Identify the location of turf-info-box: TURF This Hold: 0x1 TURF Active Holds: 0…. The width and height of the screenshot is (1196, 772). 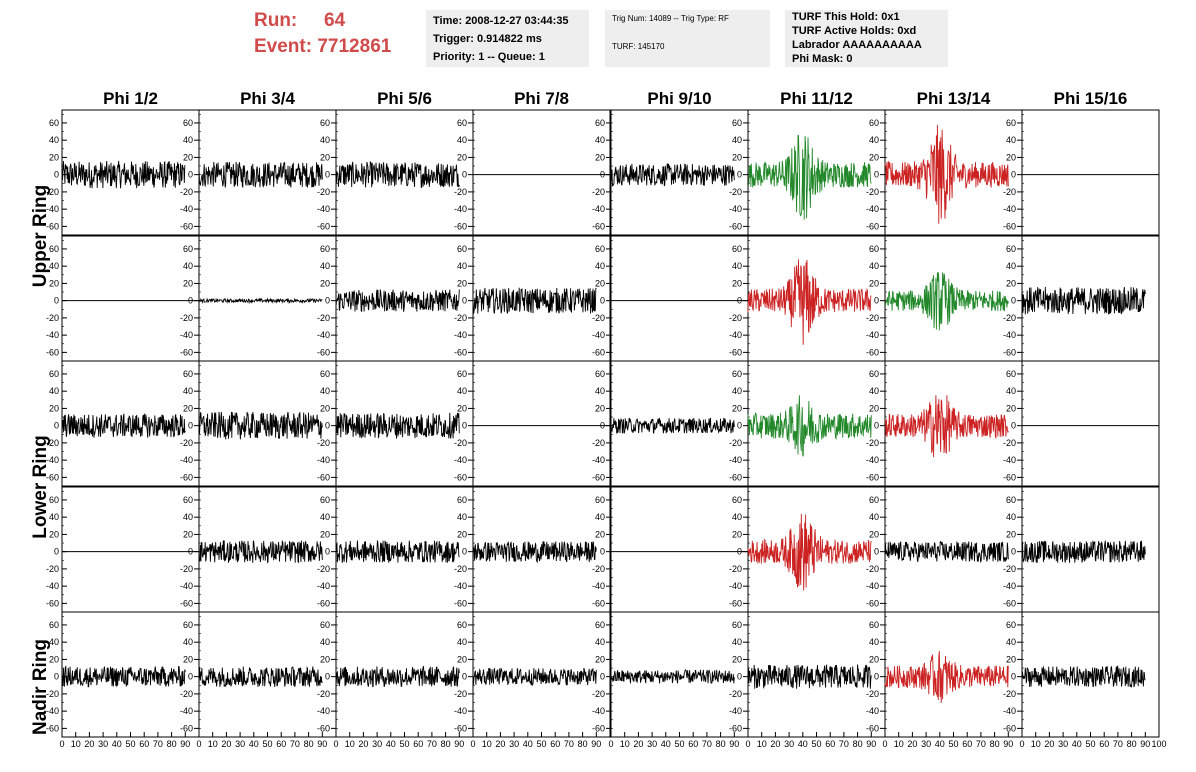
(866, 38).